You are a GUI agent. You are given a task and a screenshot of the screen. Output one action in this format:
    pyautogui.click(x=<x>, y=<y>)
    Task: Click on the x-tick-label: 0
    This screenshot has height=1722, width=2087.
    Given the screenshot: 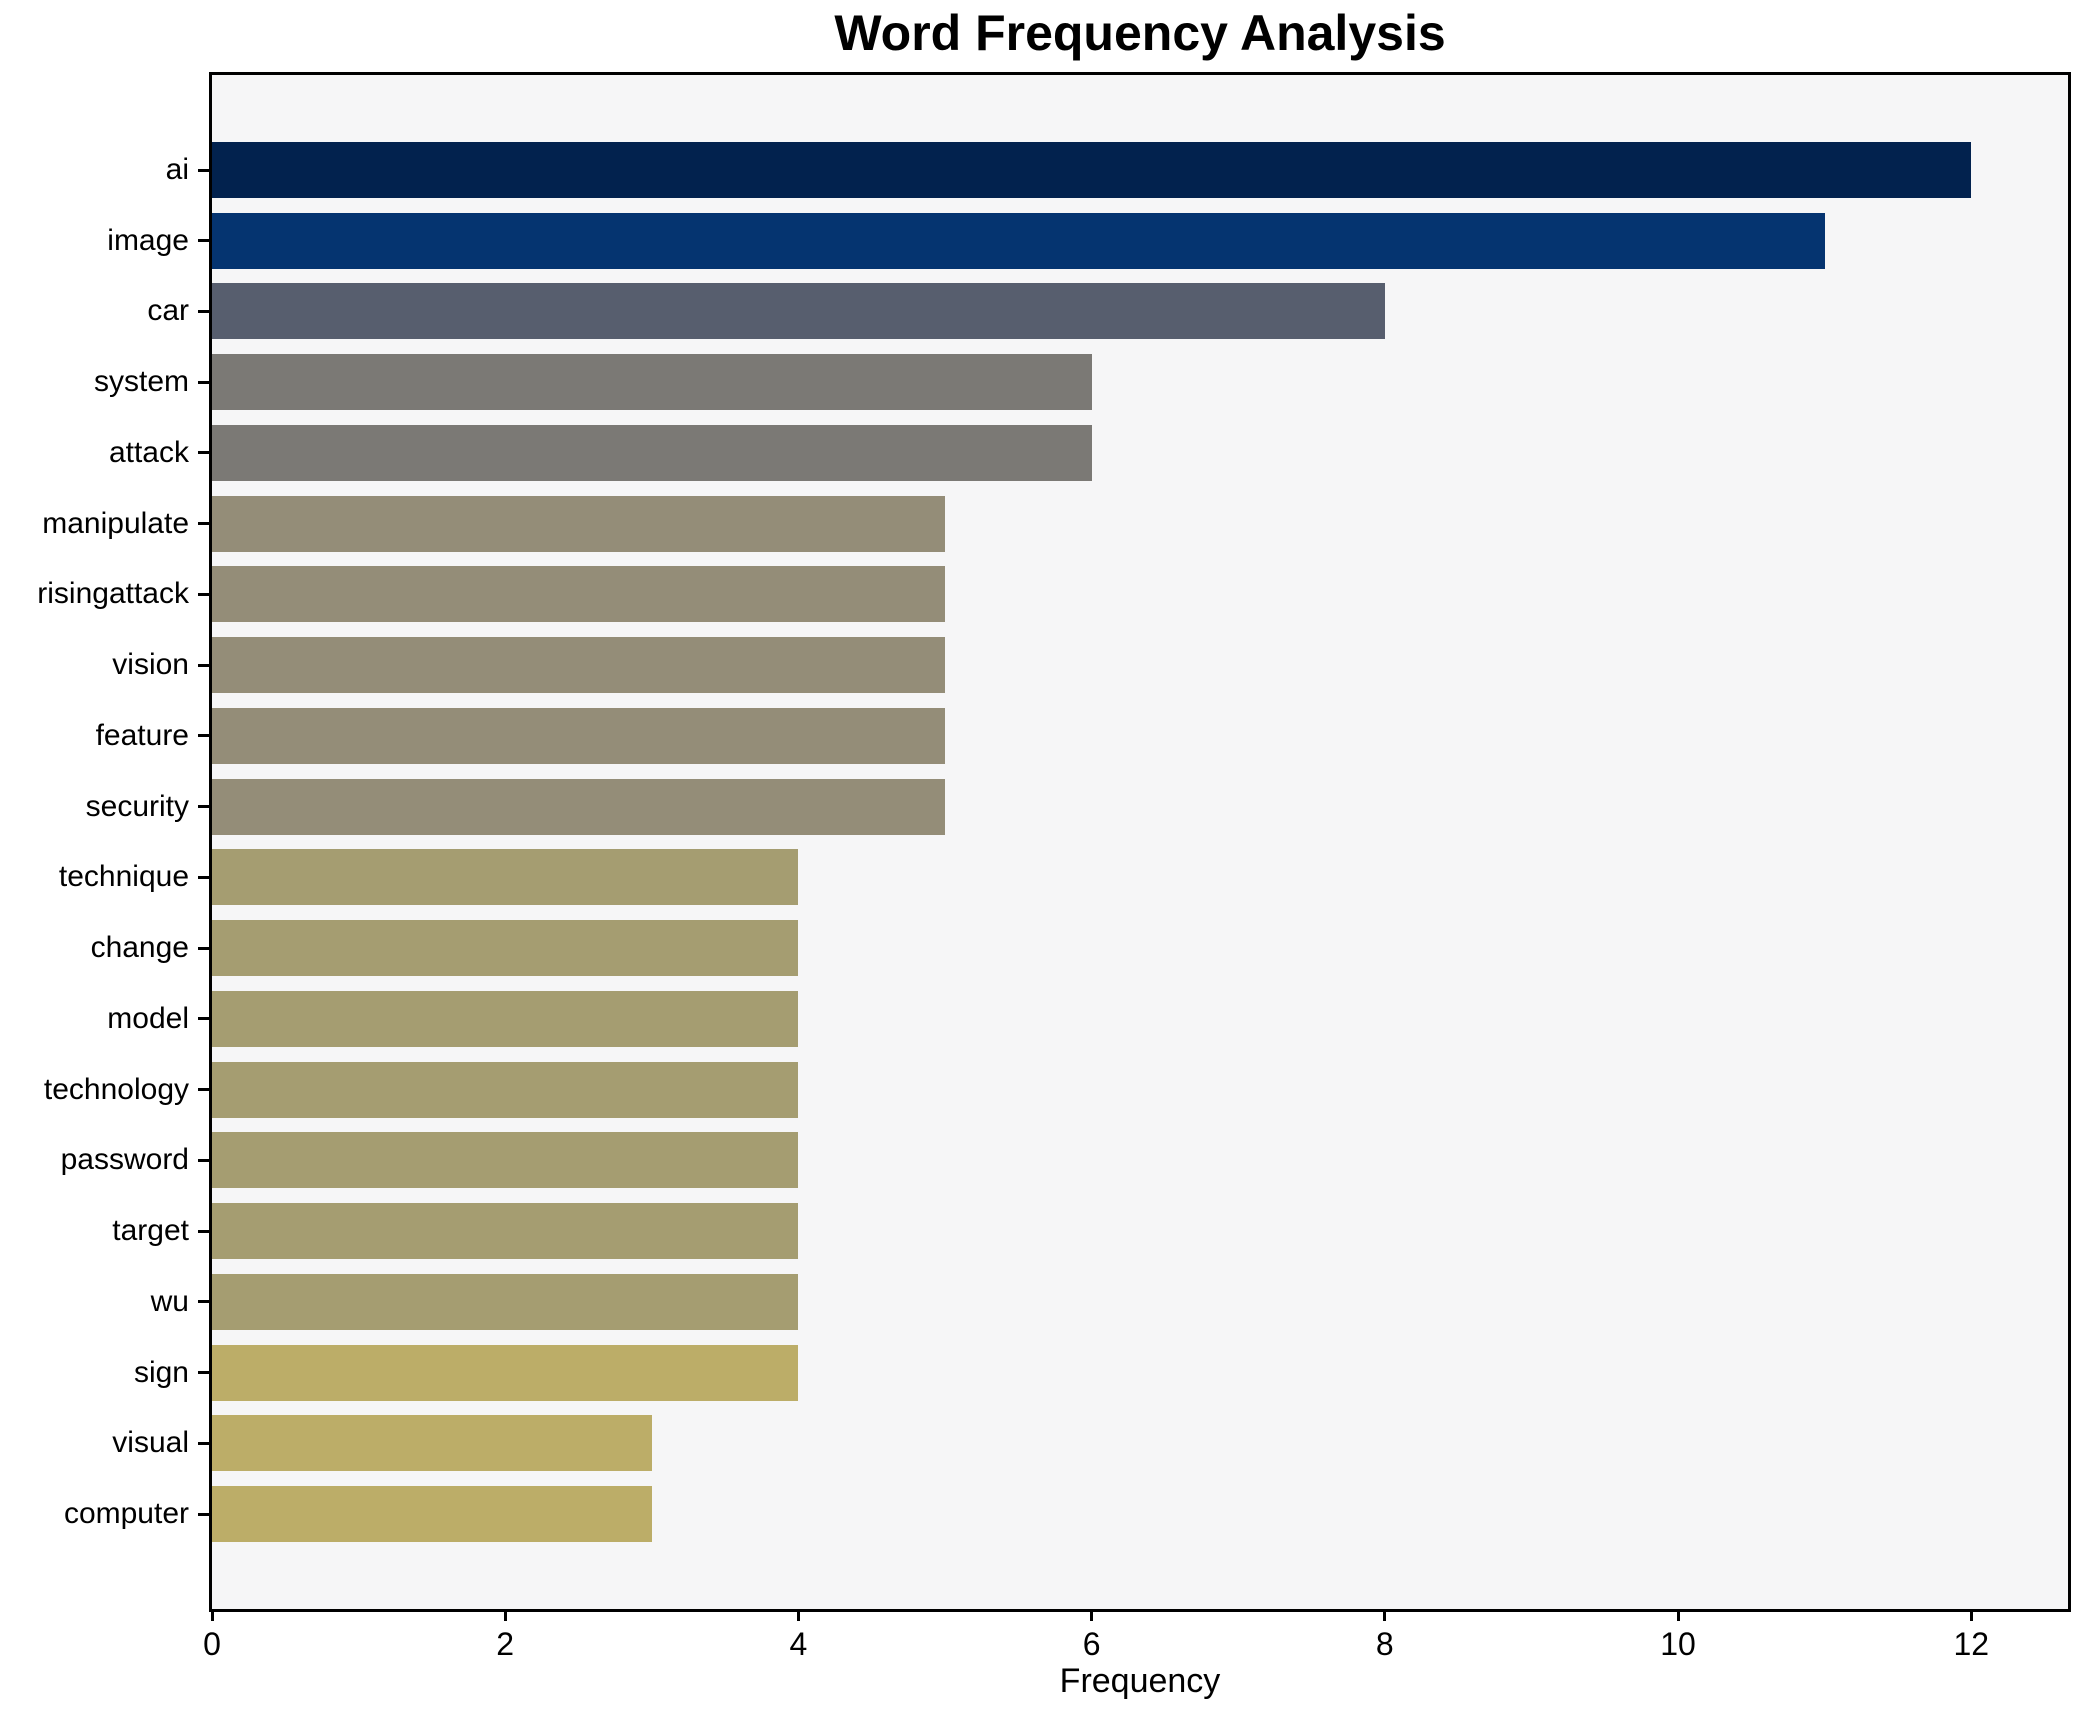 What is the action you would take?
    pyautogui.click(x=212, y=1644)
    